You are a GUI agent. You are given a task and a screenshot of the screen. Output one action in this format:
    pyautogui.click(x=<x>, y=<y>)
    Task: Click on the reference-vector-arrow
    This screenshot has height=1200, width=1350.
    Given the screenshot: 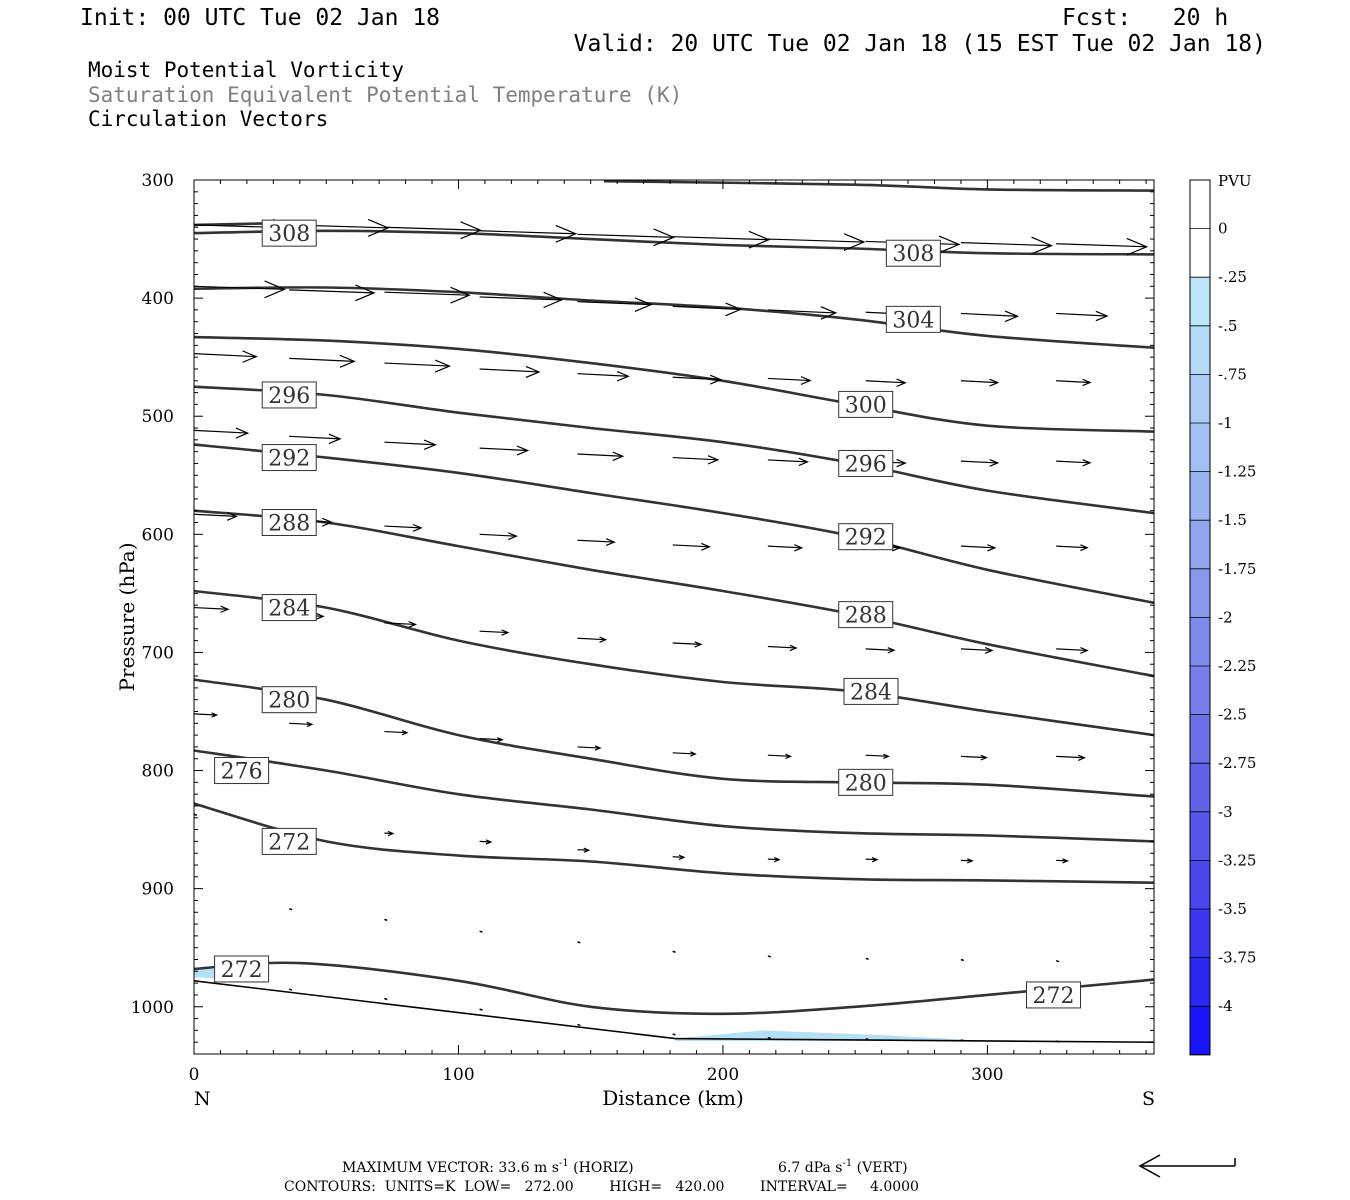 What is the action you would take?
    pyautogui.click(x=1187, y=1166)
    